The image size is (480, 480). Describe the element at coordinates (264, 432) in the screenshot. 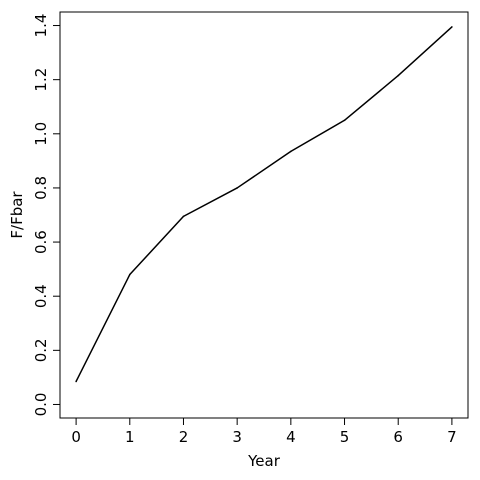

I see `x-axis: 0 1 2 3 4 5 6 7` at that location.